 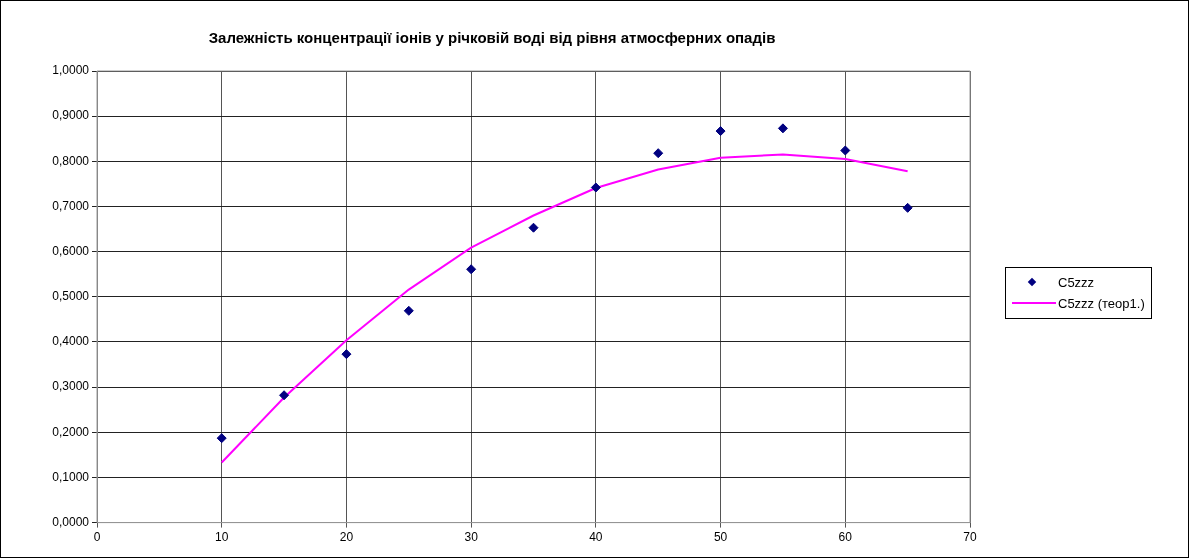 What do you see at coordinates (222, 537) in the screenshot?
I see `x-tick-label: 10` at bounding box center [222, 537].